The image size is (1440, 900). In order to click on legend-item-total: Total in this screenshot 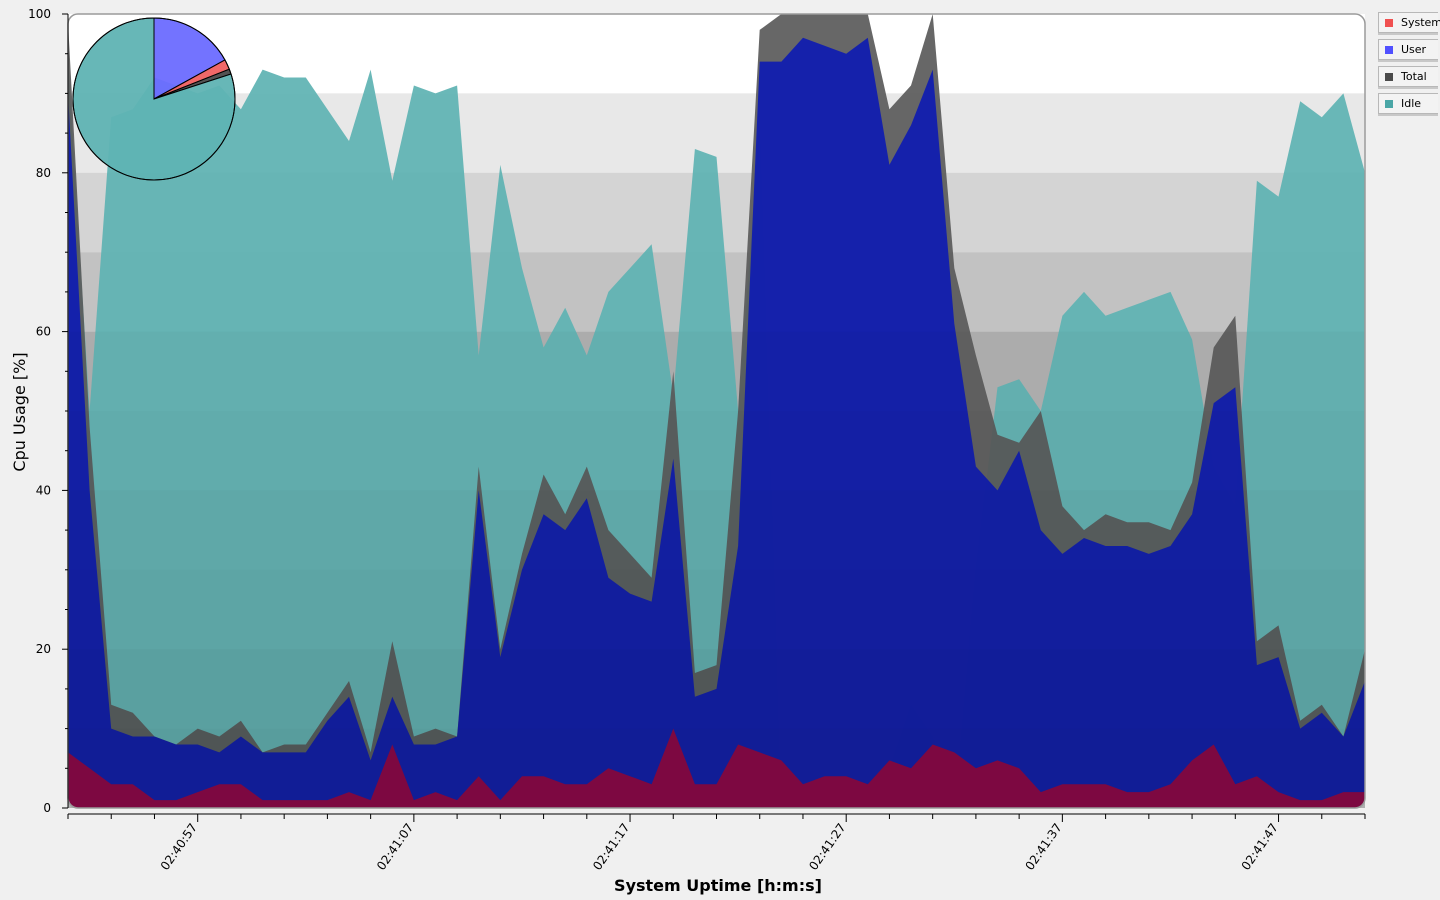, I will do `click(1408, 76)`.